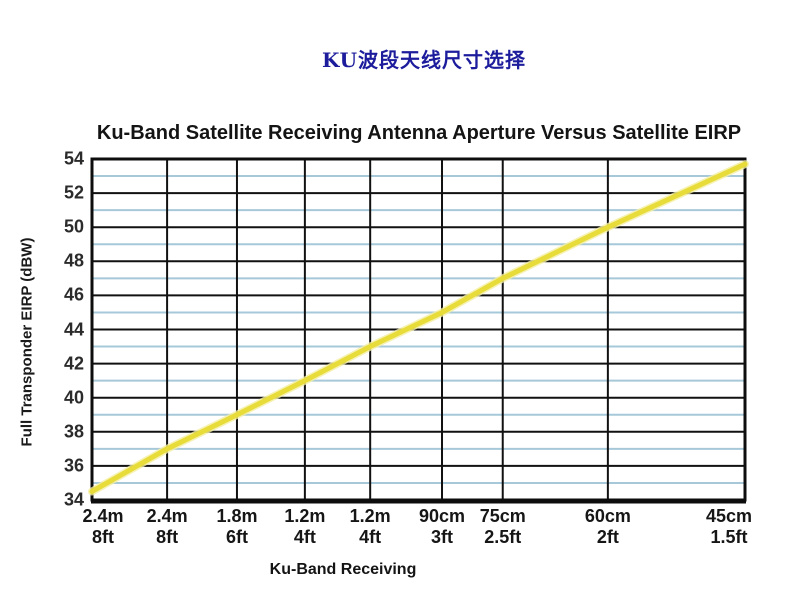 The image size is (800, 608). I want to click on y-tick-label: 38, so click(73, 431).